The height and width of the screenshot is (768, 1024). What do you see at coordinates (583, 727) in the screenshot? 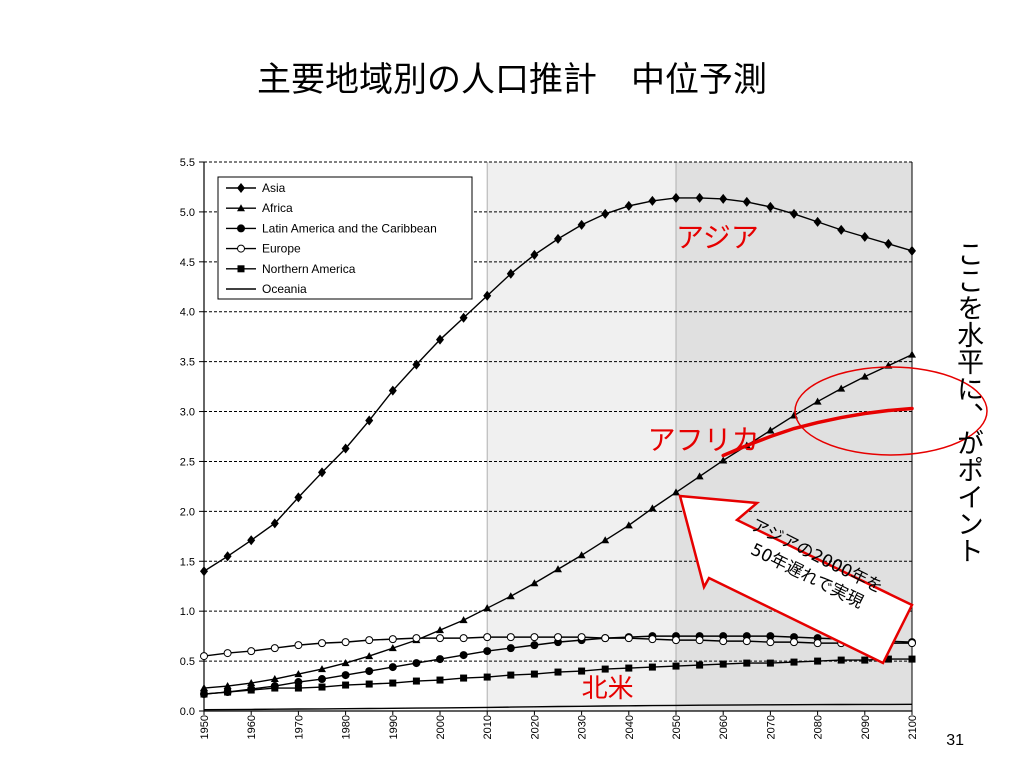
I see `x-tick-label: 2030` at bounding box center [583, 727].